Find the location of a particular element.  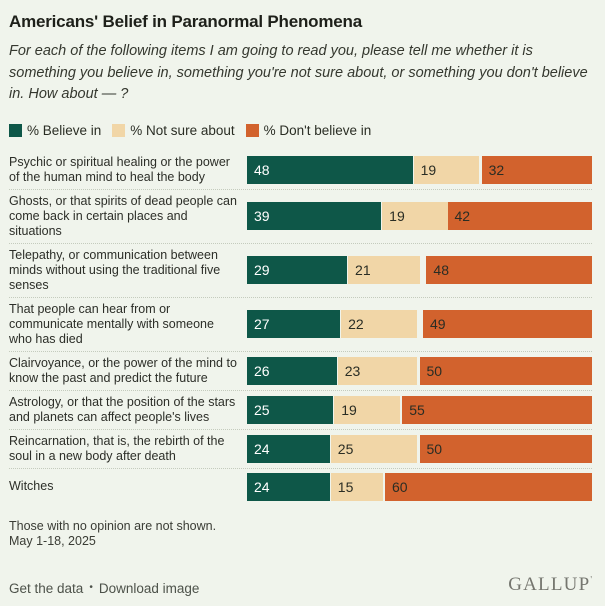

legend-swatch-dont-believe is located at coordinates (252, 130).